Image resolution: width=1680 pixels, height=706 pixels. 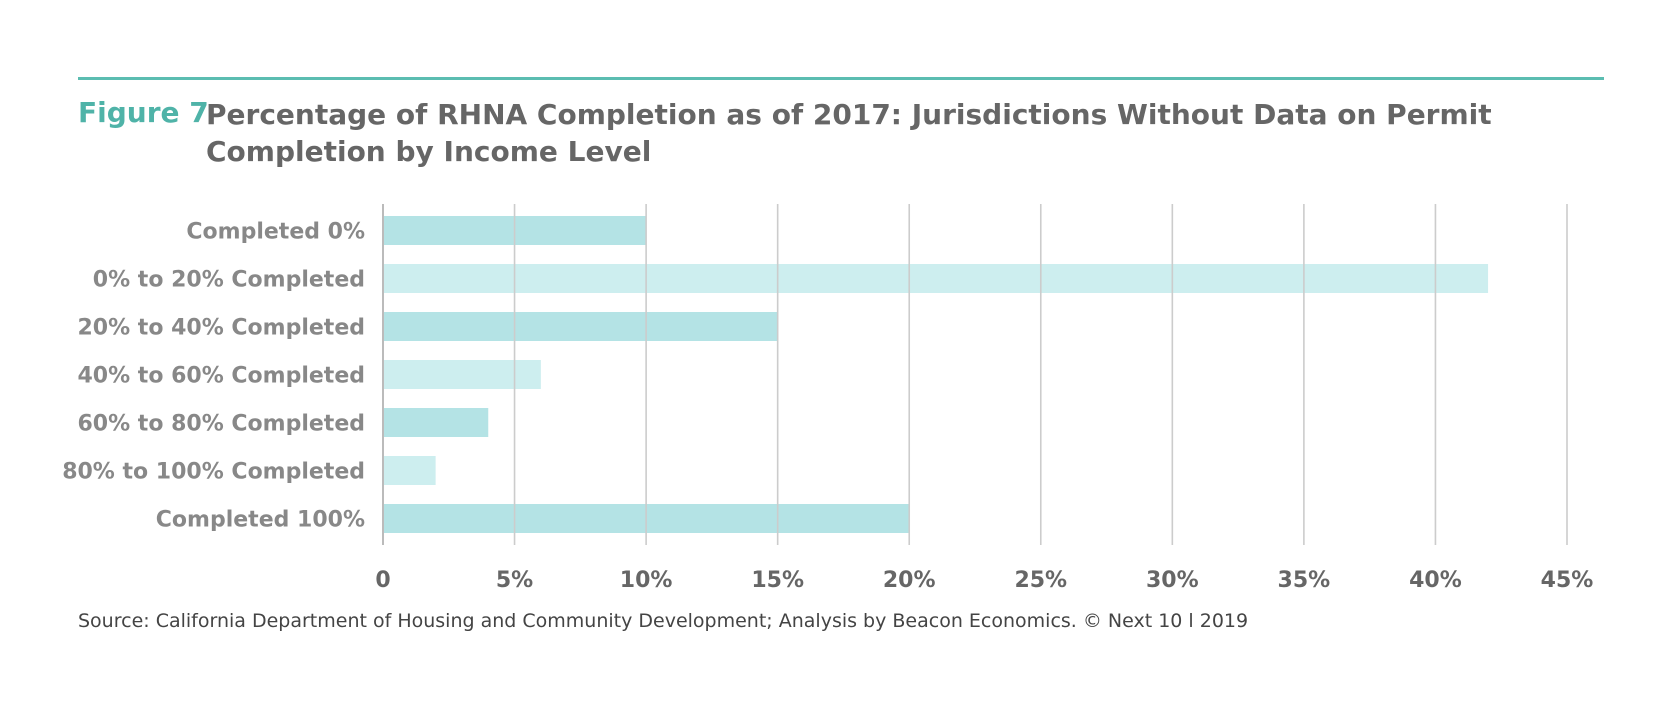 I want to click on x-tick-label: 15%, so click(x=777, y=580).